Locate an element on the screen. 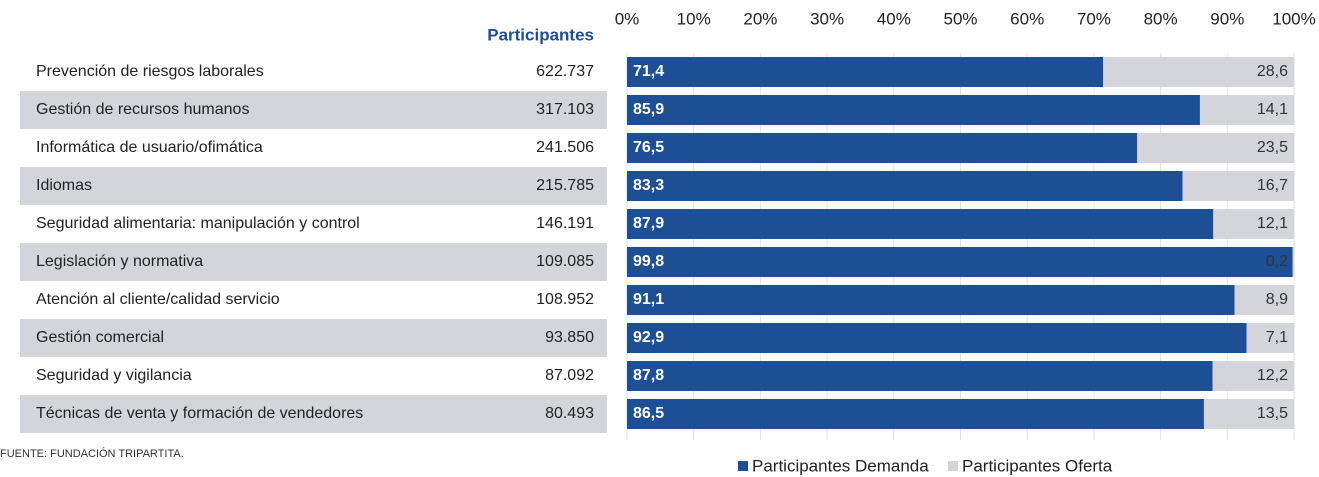 This screenshot has width=1319, height=477. value-label: 12,2 is located at coordinates (1272, 375).